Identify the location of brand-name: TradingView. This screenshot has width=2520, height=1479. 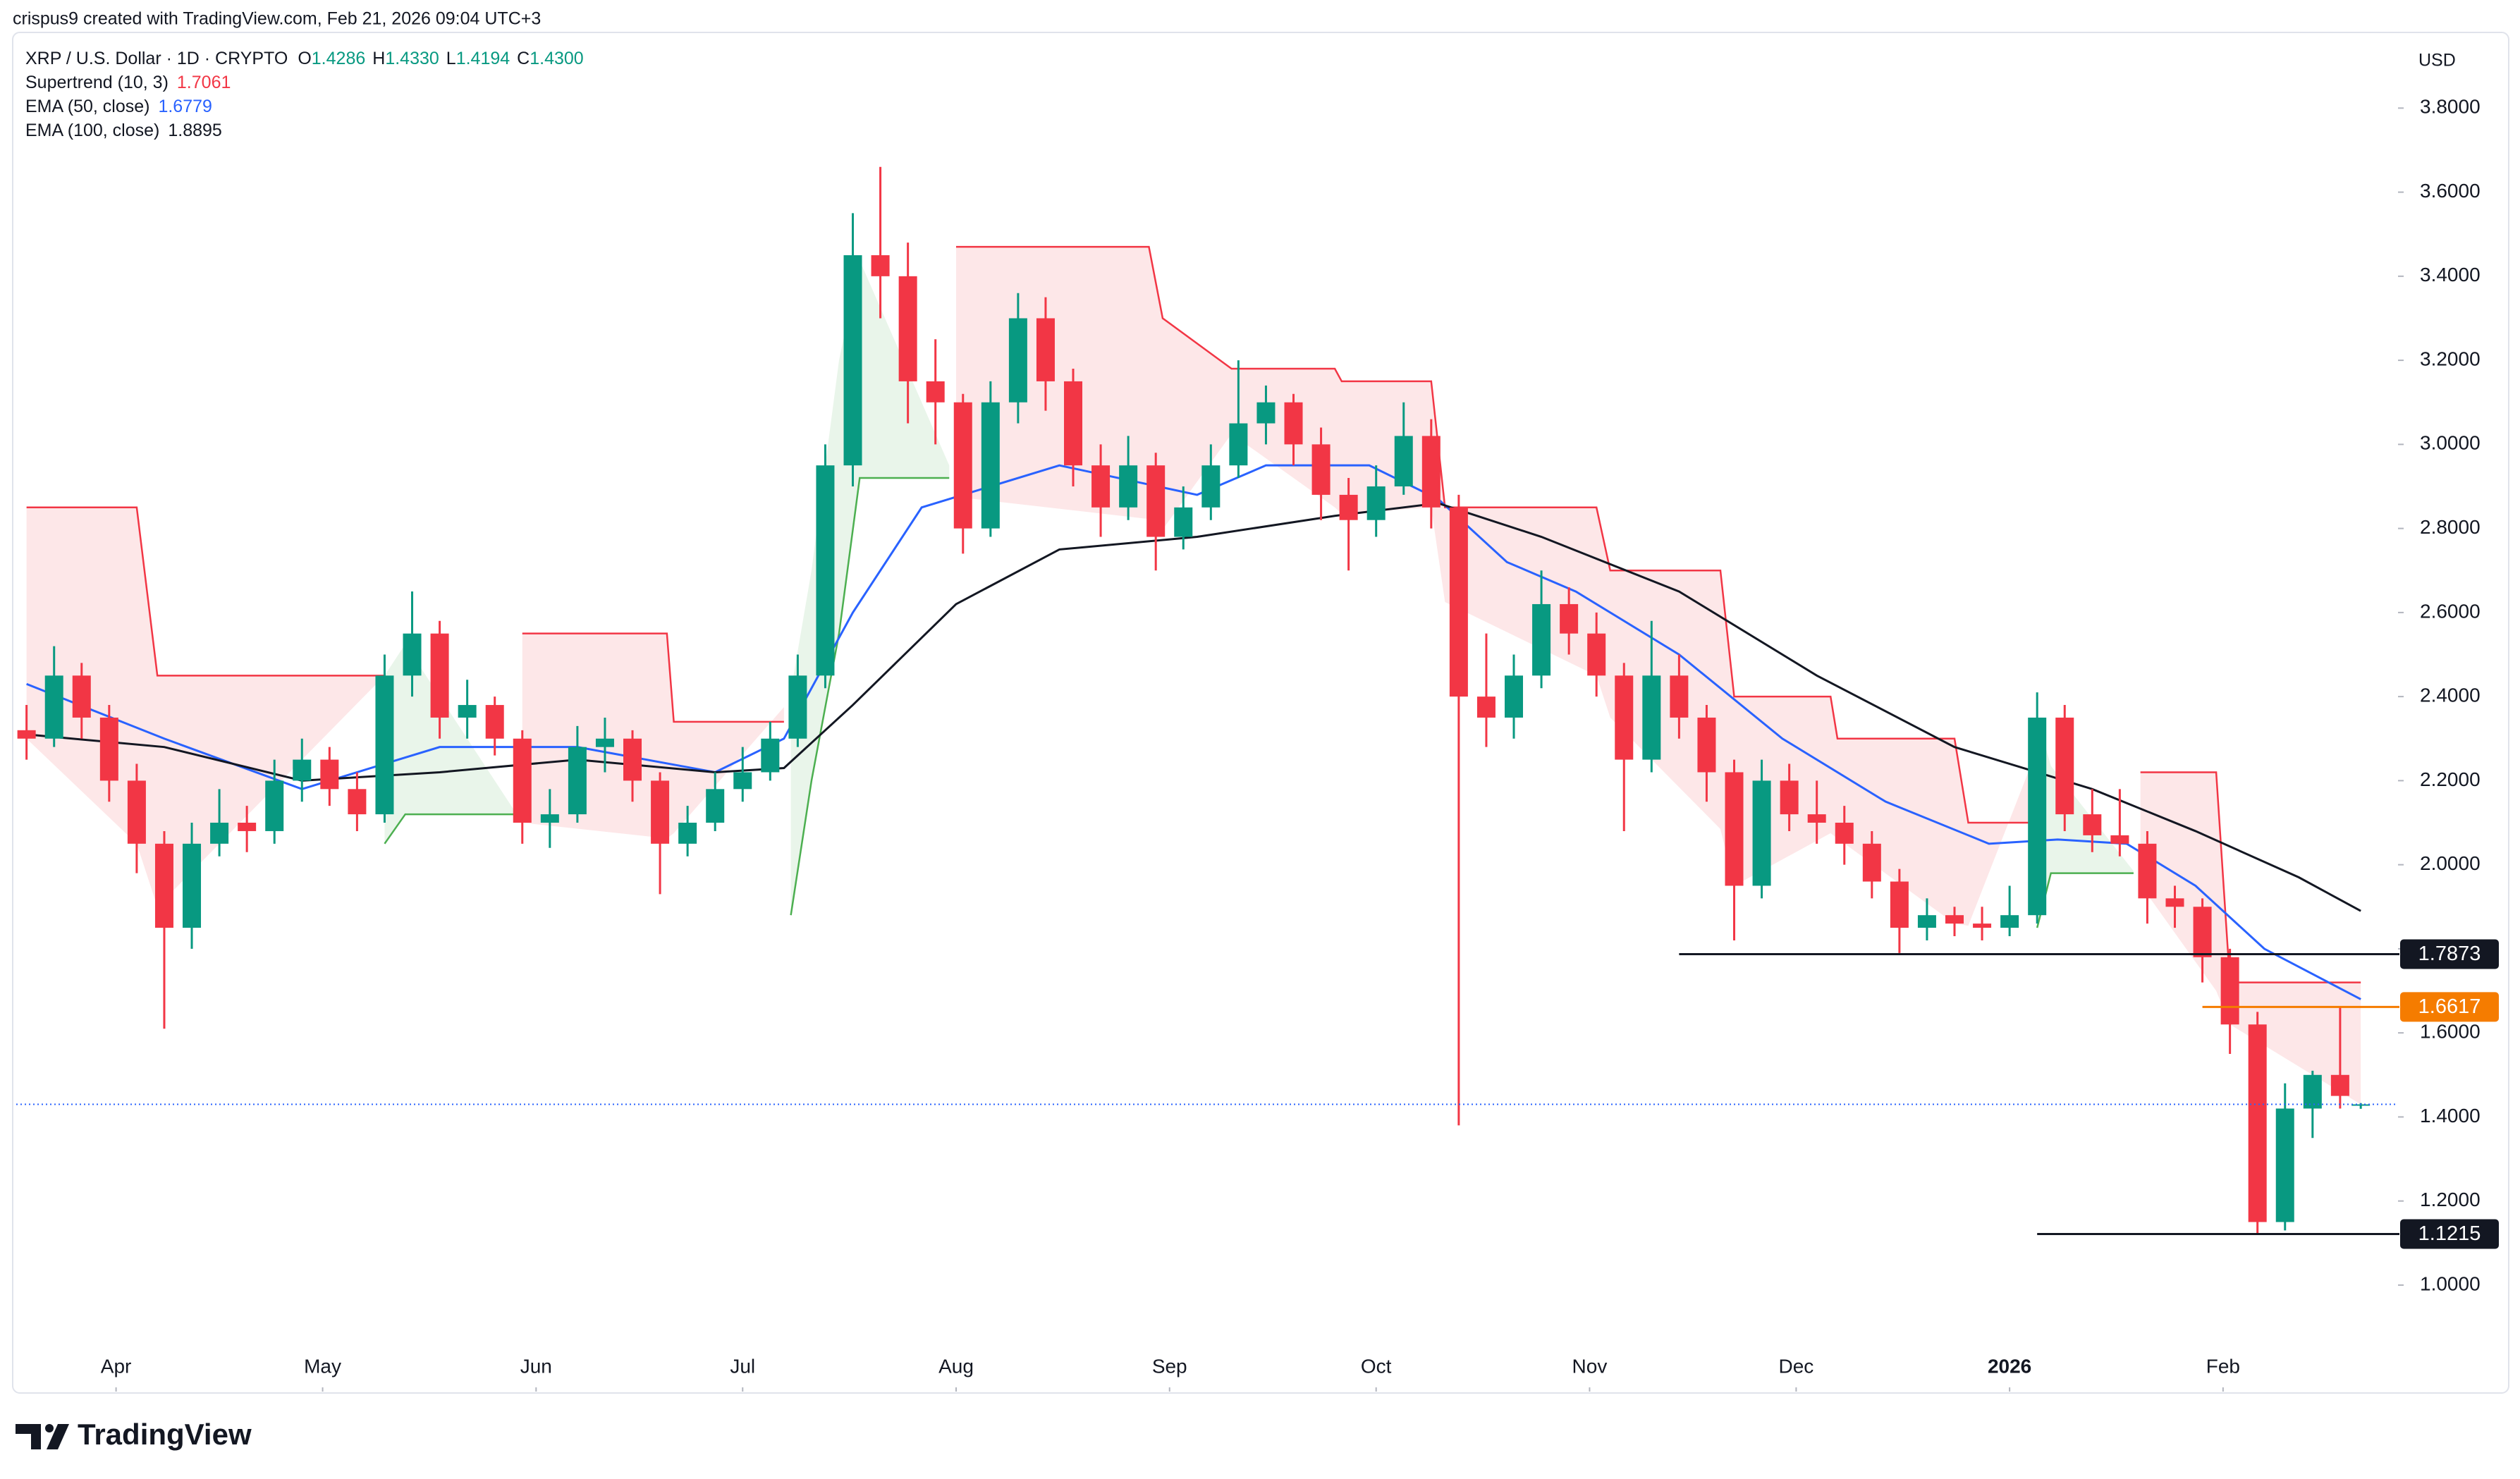
(165, 1434).